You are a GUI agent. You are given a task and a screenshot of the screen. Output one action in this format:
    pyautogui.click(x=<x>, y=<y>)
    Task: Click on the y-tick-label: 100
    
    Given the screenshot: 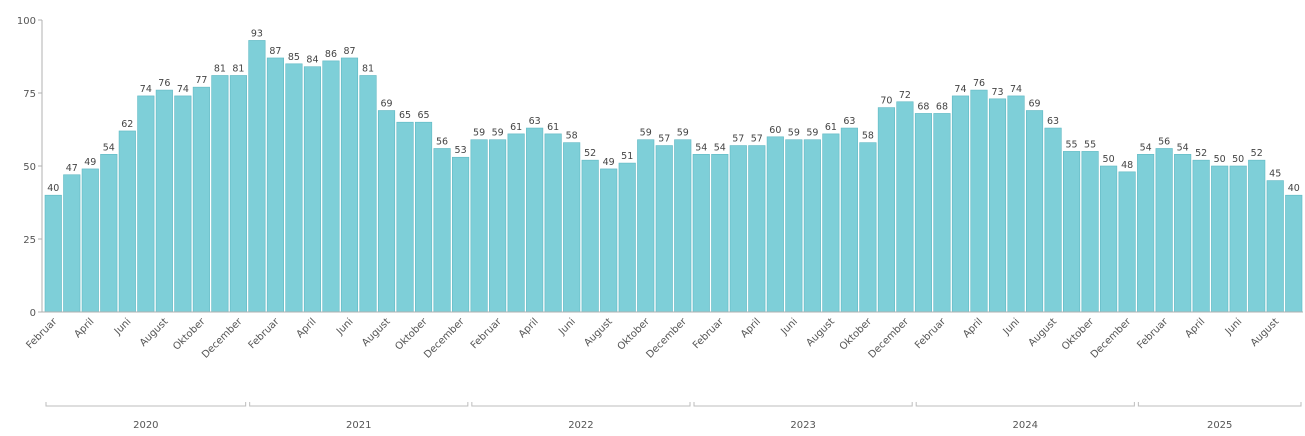 What is the action you would take?
    pyautogui.click(x=26, y=21)
    